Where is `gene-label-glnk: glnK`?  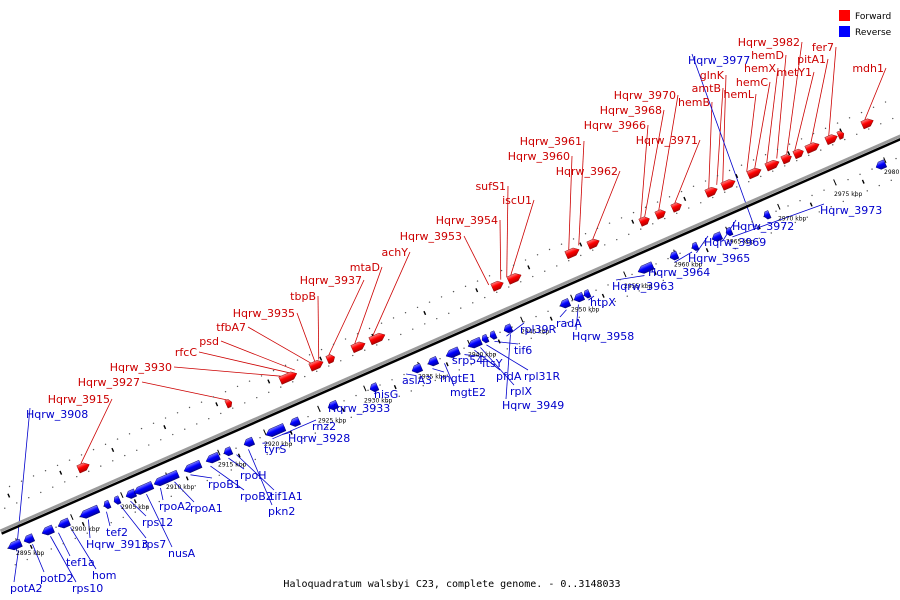 gene-label-glnk: glnK is located at coordinates (712, 75).